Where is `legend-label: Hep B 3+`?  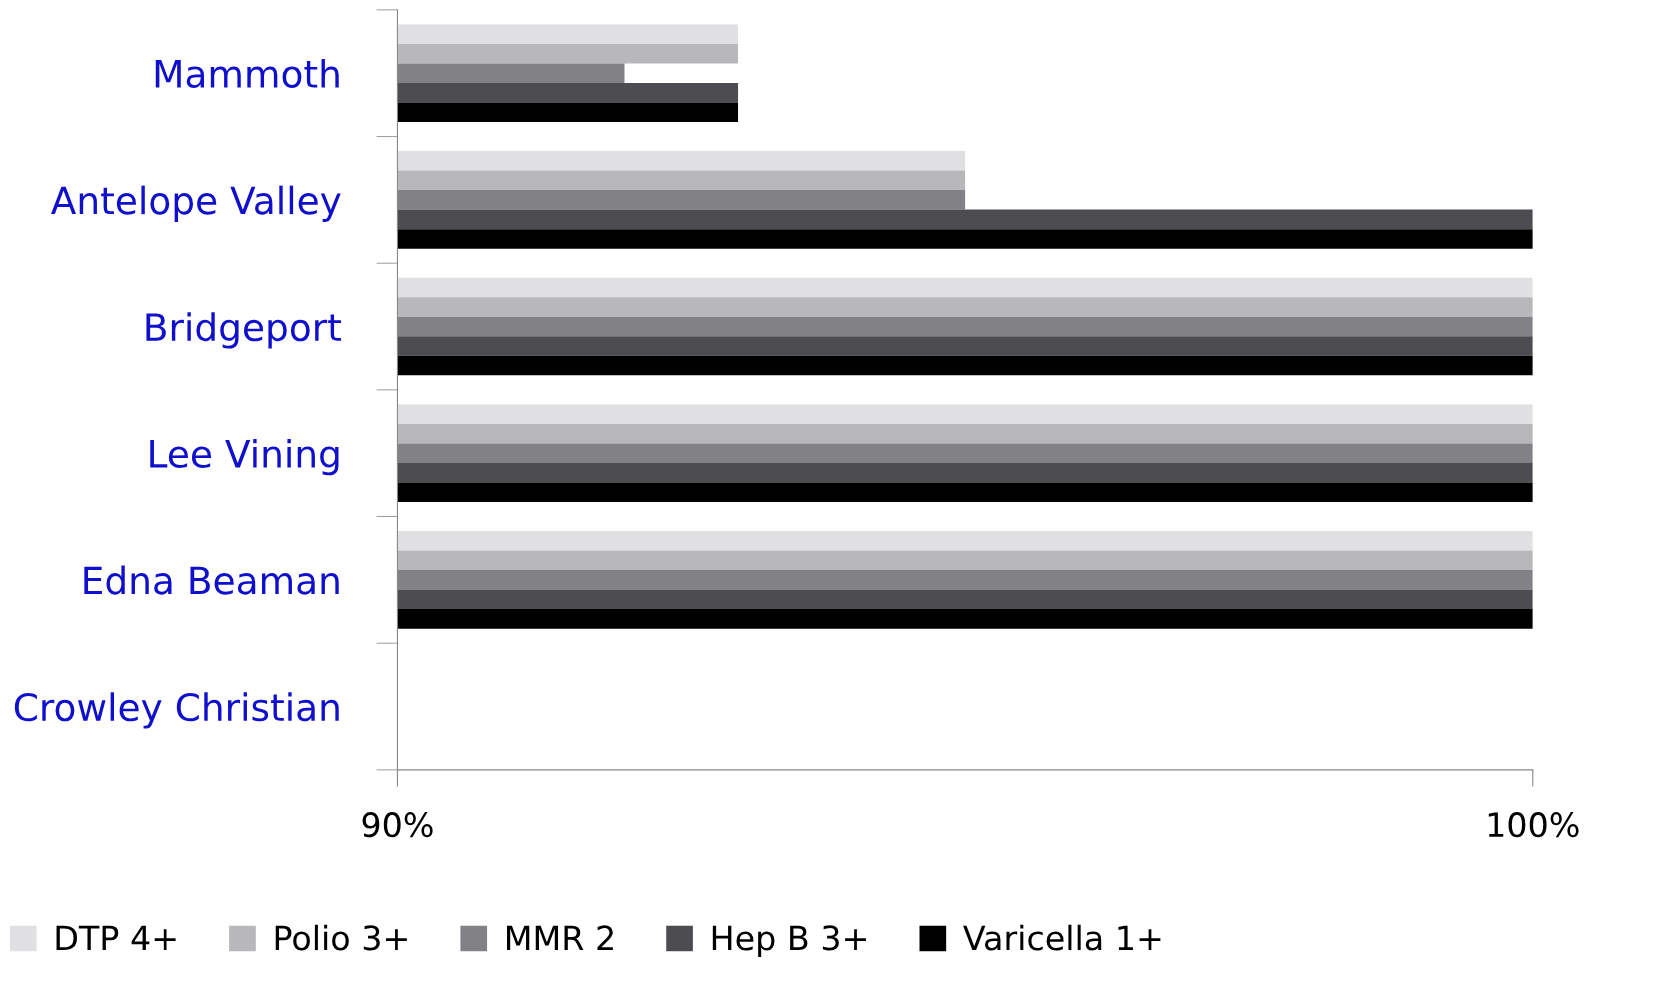
legend-label: Hep B 3+ is located at coordinates (789, 941).